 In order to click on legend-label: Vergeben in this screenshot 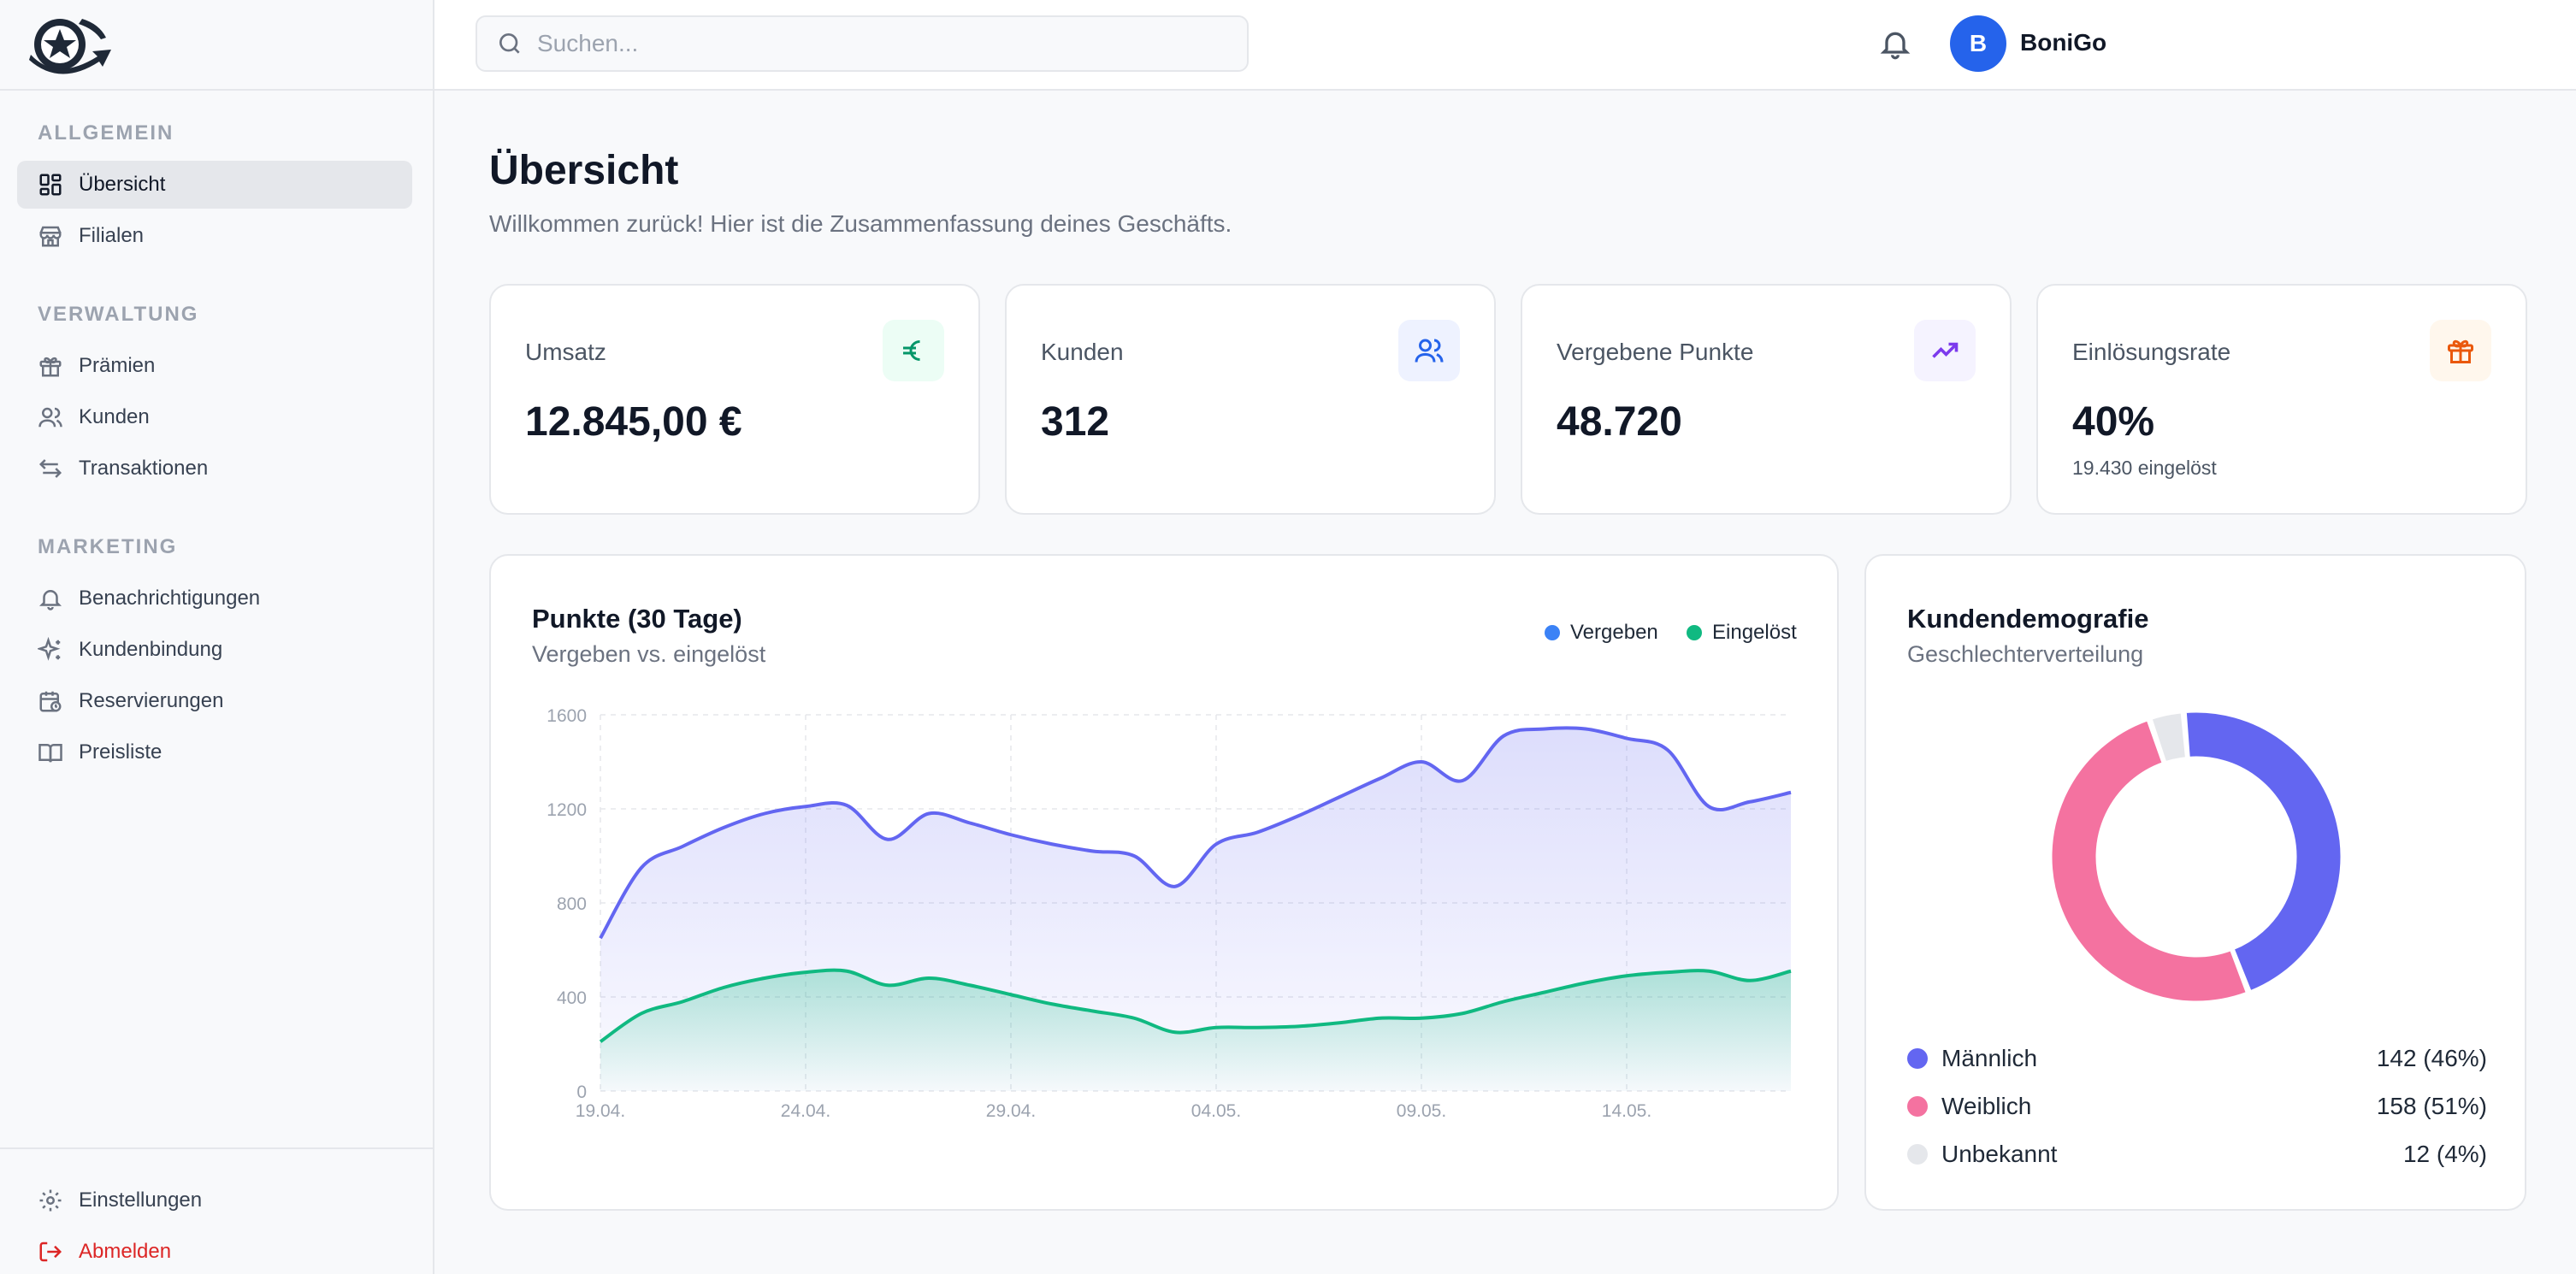, I will do `click(1614, 633)`.